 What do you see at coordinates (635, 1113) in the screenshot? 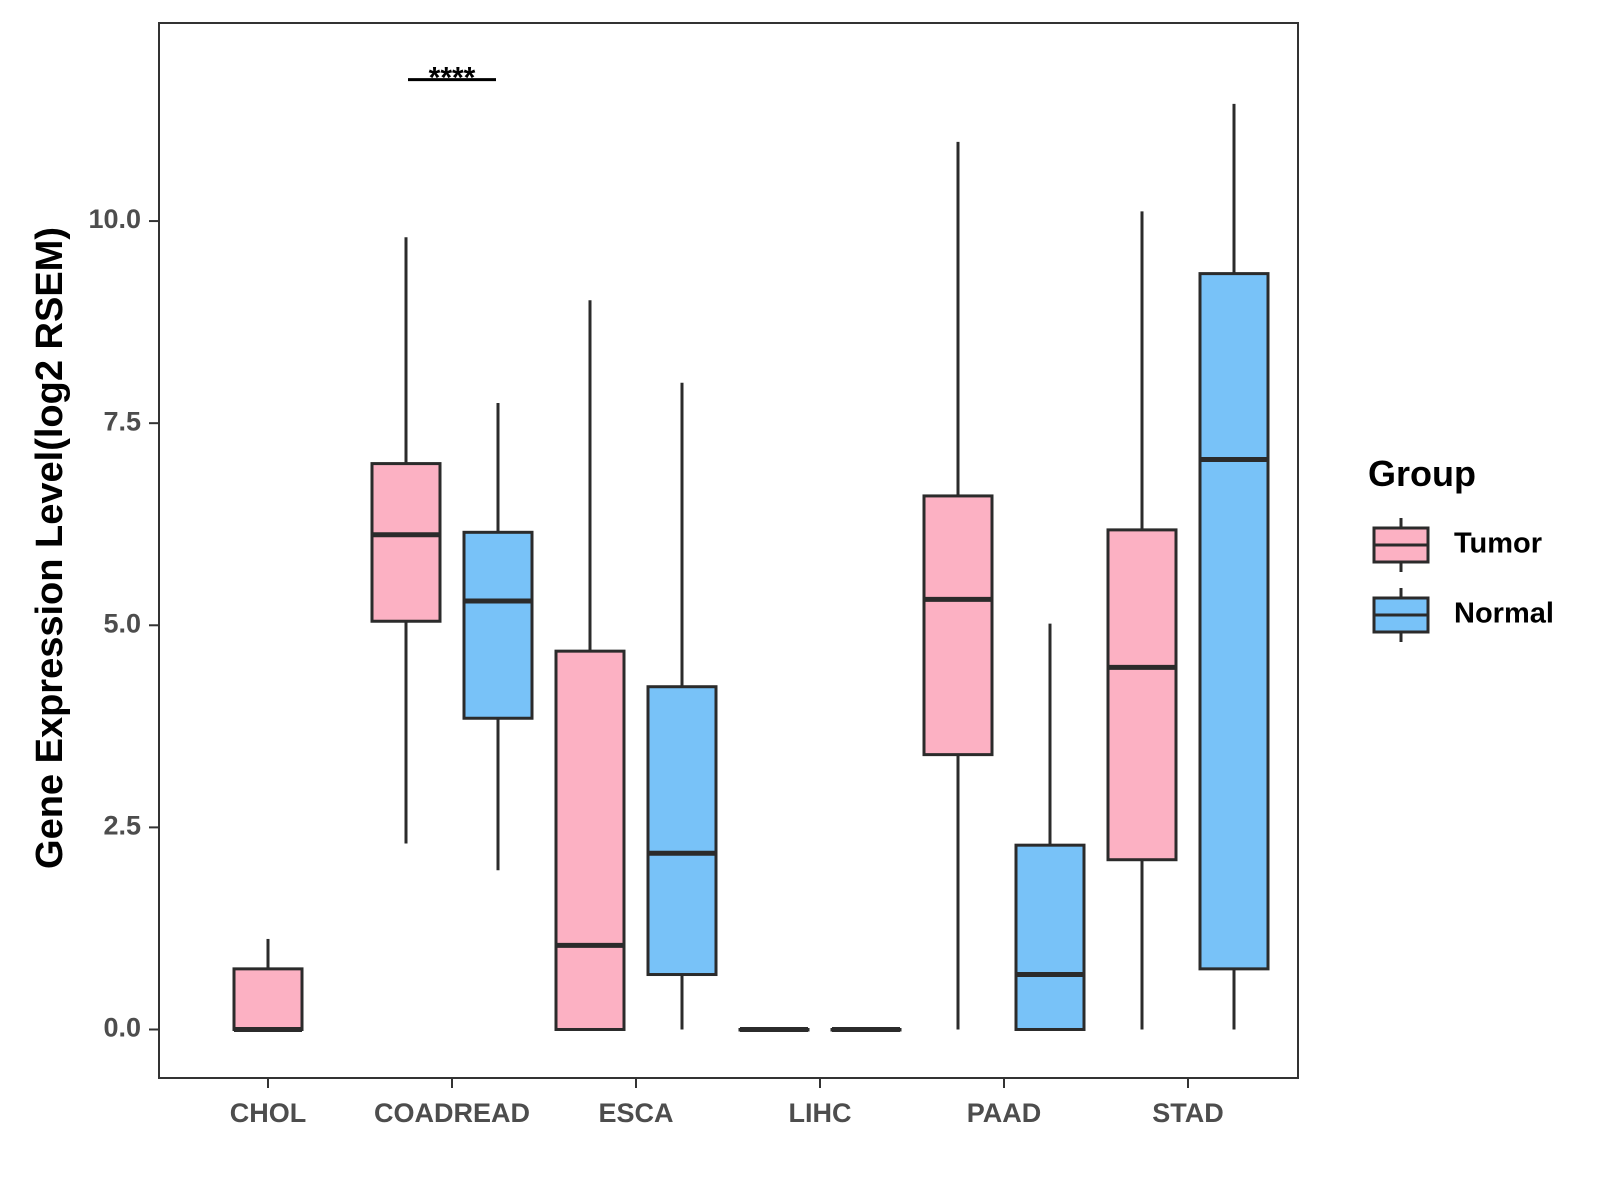
I see `x-tick-label-esca: ESCA` at bounding box center [635, 1113].